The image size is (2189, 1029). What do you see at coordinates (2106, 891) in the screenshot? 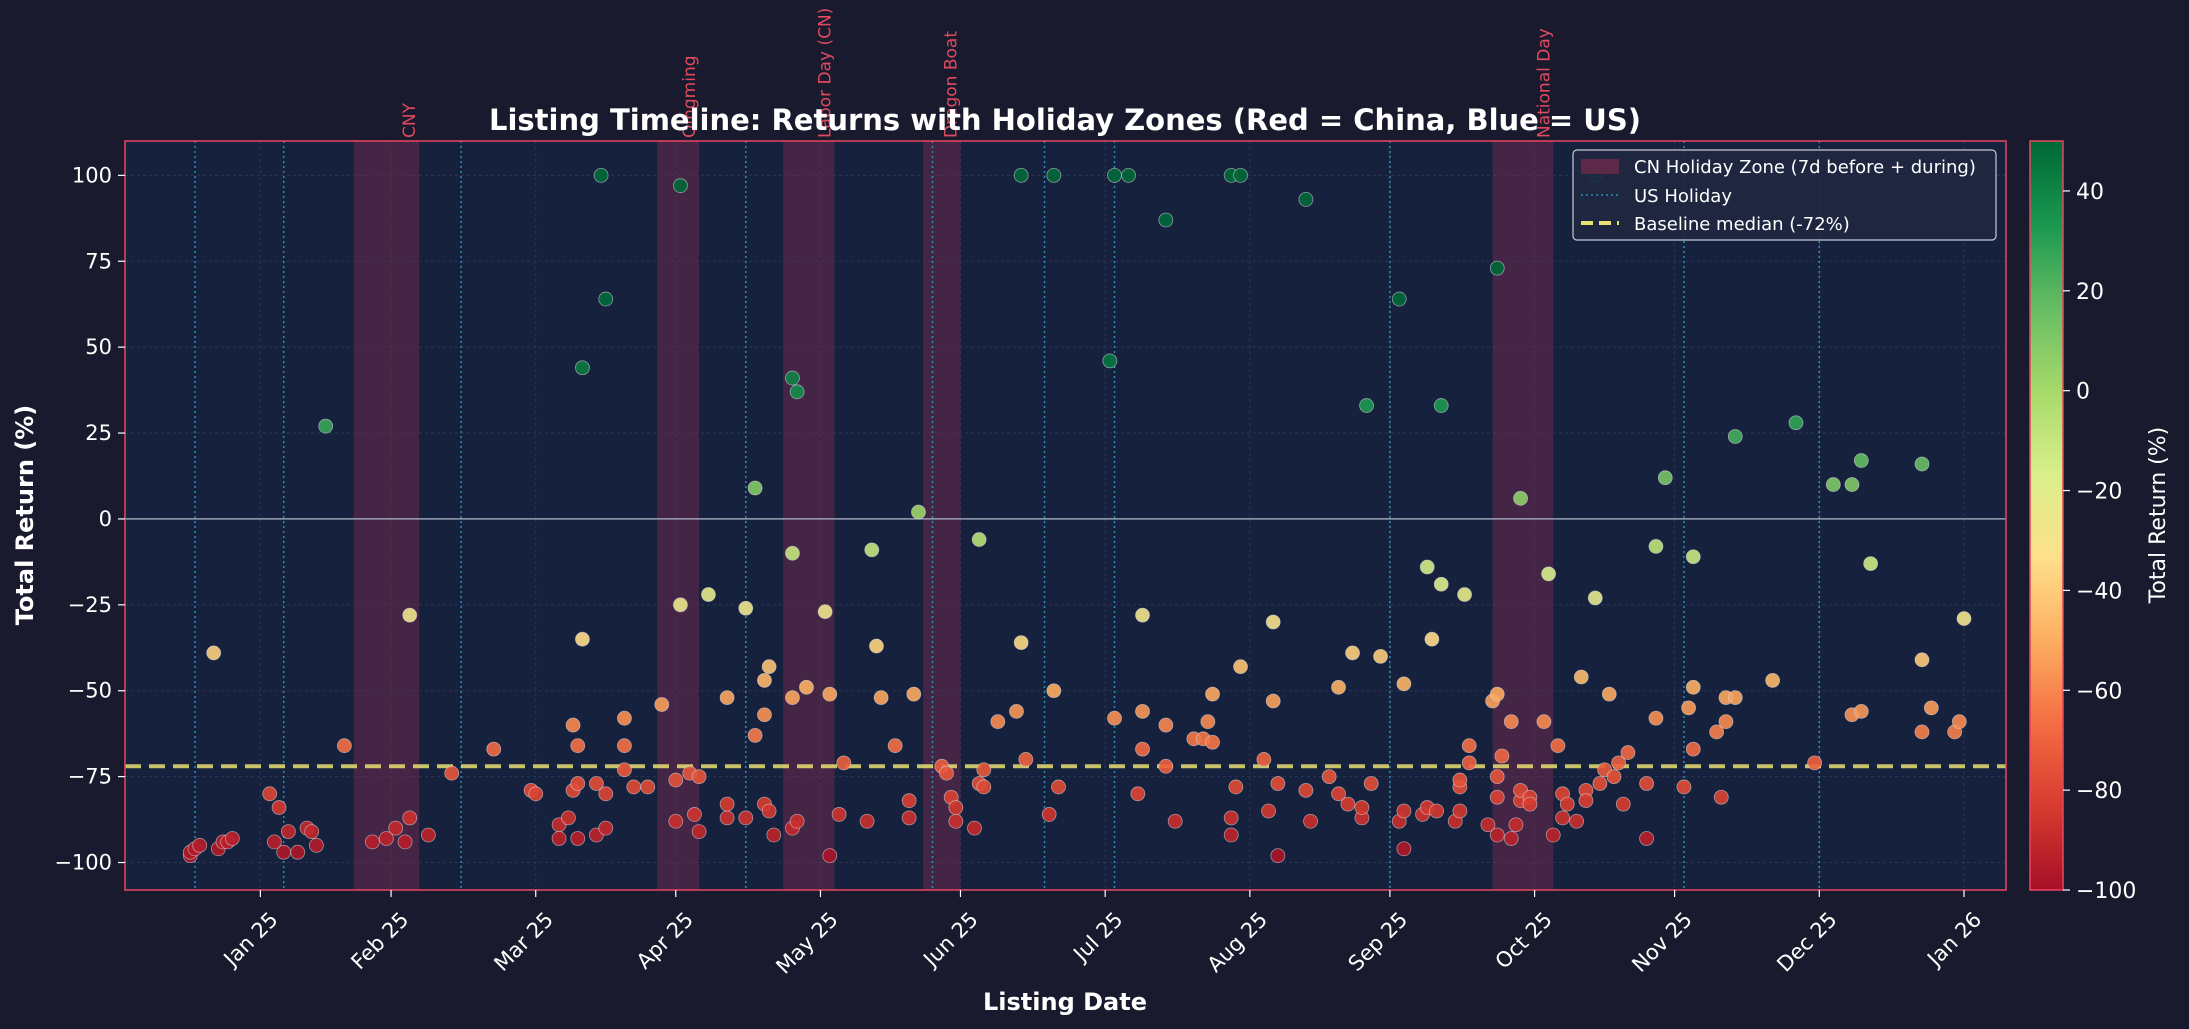
I see `colorbar-tick-label: −100` at bounding box center [2106, 891].